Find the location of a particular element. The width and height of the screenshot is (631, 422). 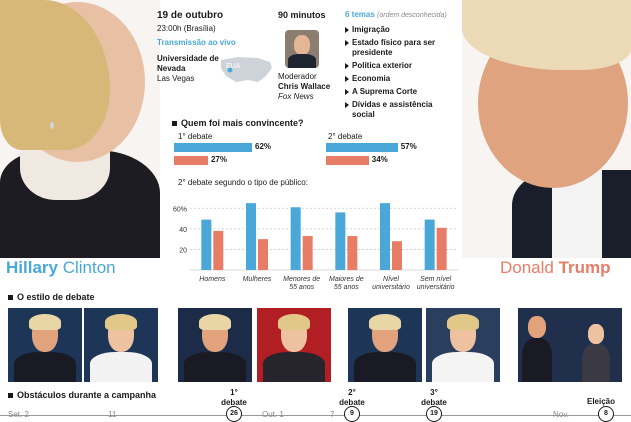

timeline-election: Eleição is located at coordinates (601, 401).